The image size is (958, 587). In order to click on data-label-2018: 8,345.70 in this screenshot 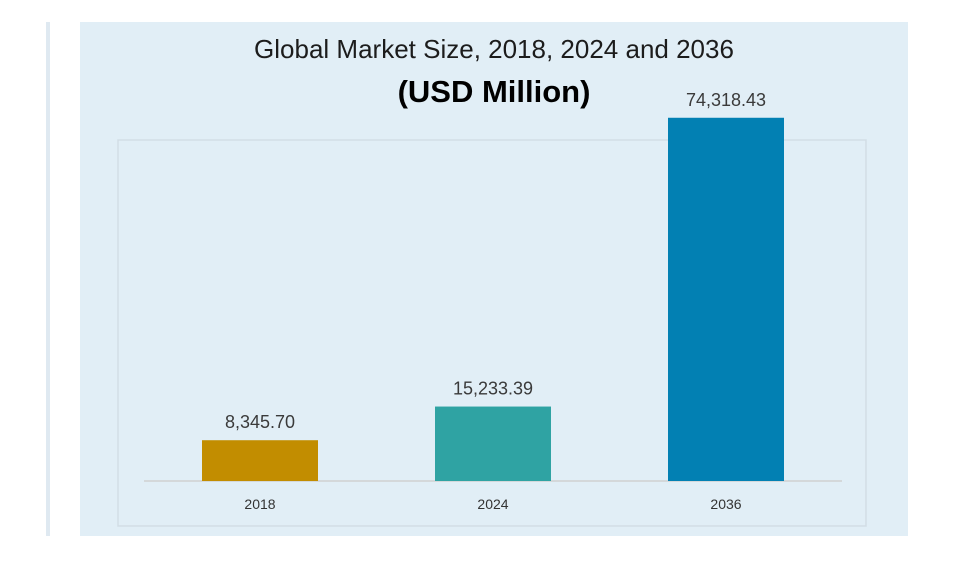, I will do `click(260, 422)`.